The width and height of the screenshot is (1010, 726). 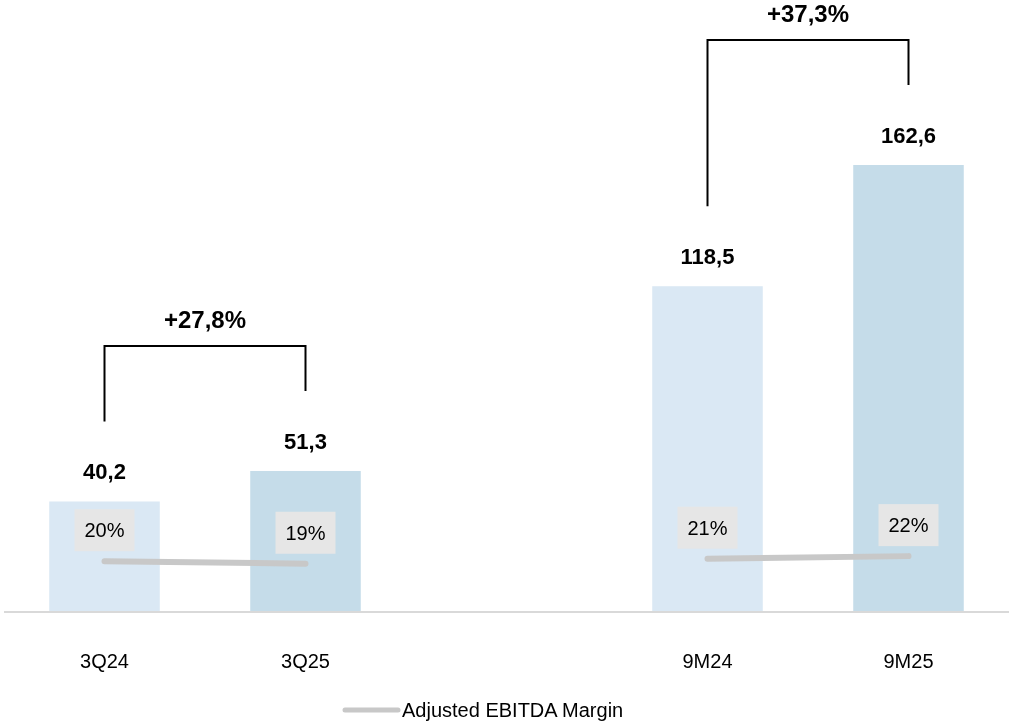 What do you see at coordinates (205, 319) in the screenshot?
I see `annotation: +27,8%` at bounding box center [205, 319].